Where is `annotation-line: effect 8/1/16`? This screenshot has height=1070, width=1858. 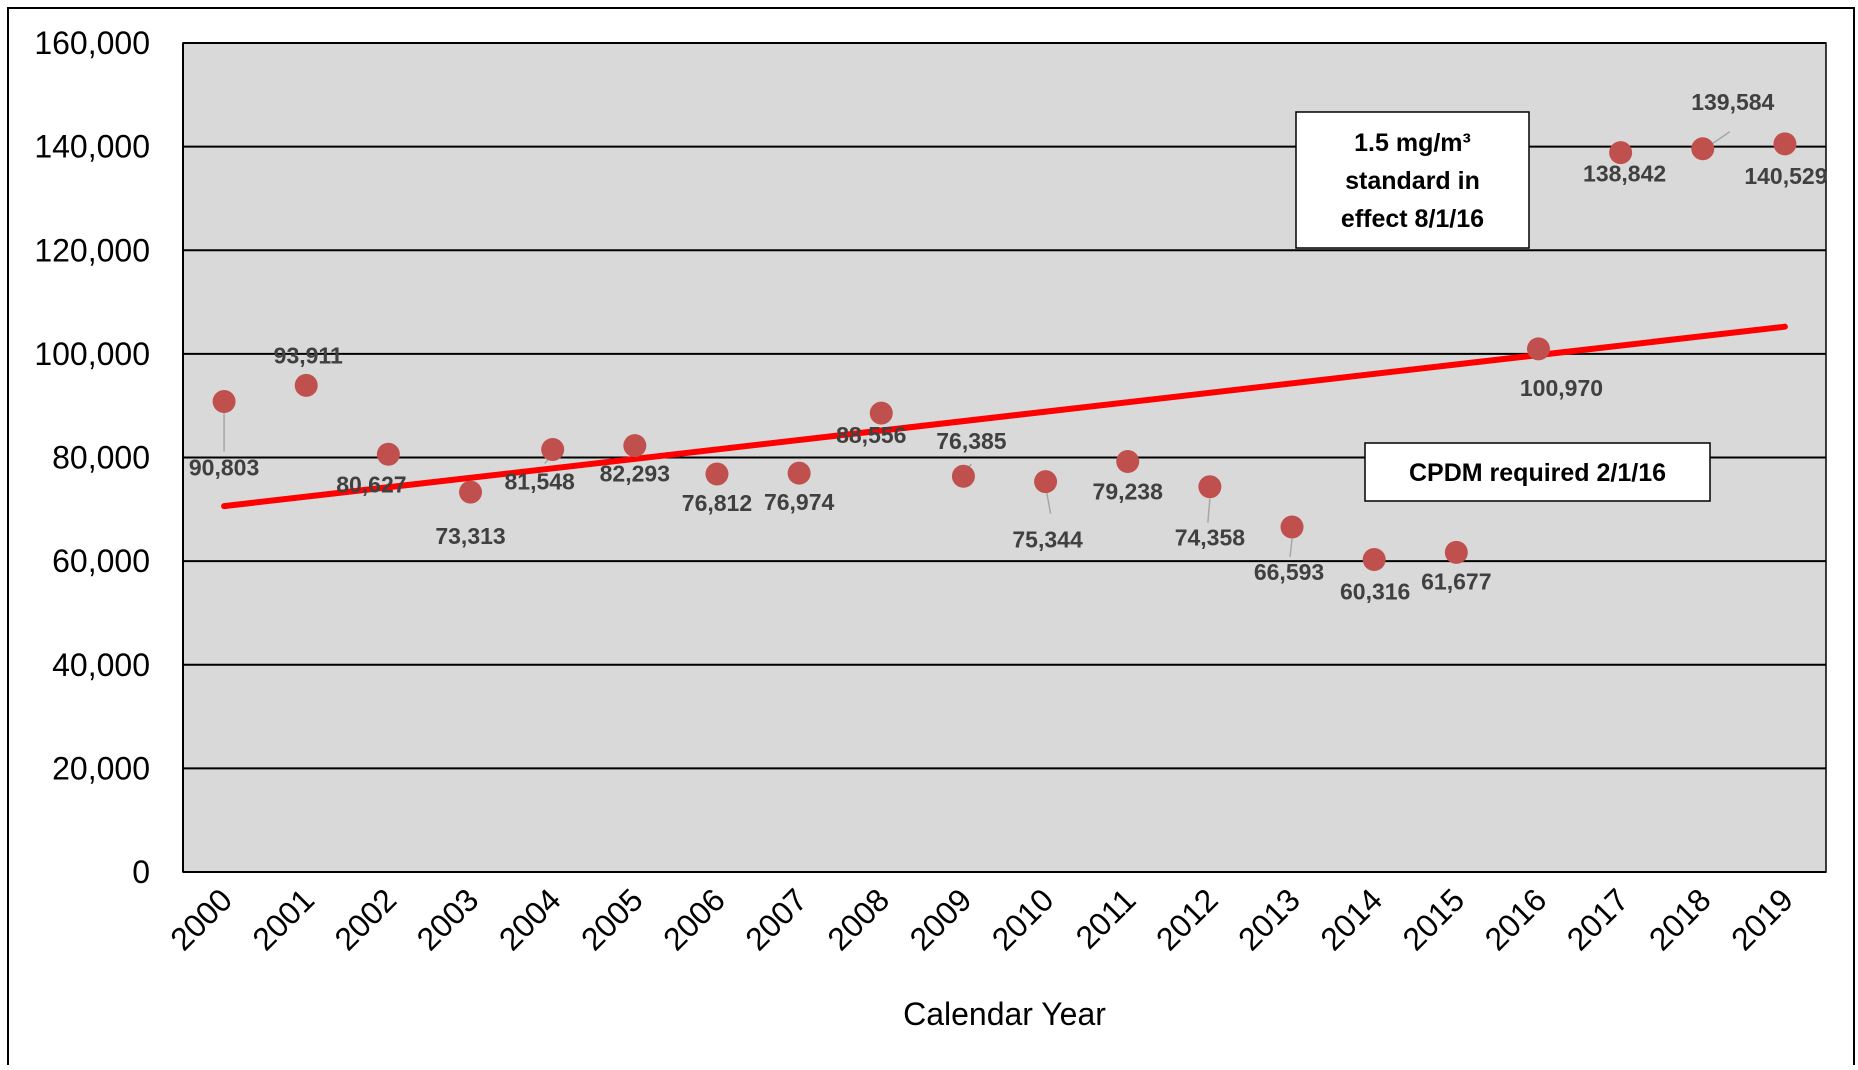
annotation-line: effect 8/1/16 is located at coordinates (1412, 219).